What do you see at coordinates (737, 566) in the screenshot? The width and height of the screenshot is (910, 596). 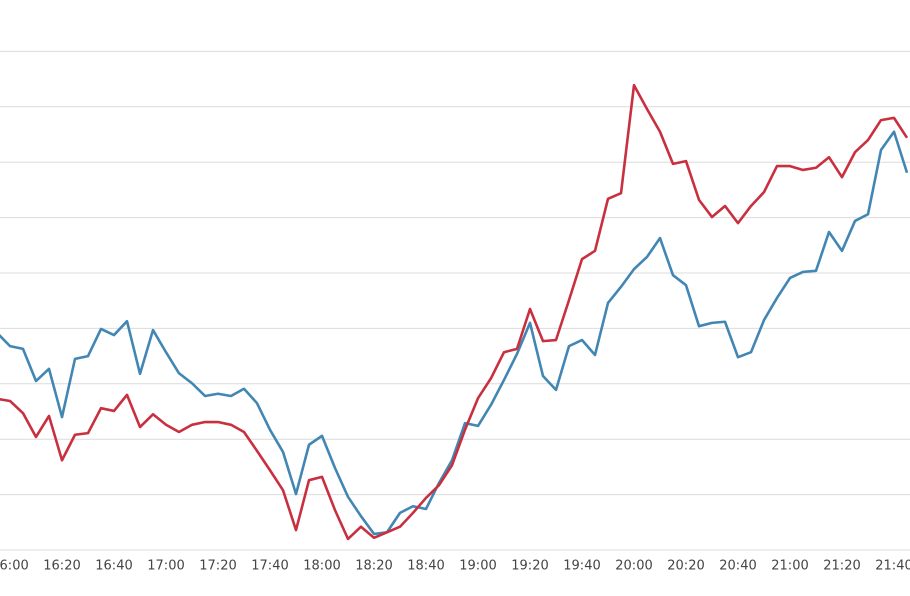 I see `x-tick-label: 20:40` at bounding box center [737, 566].